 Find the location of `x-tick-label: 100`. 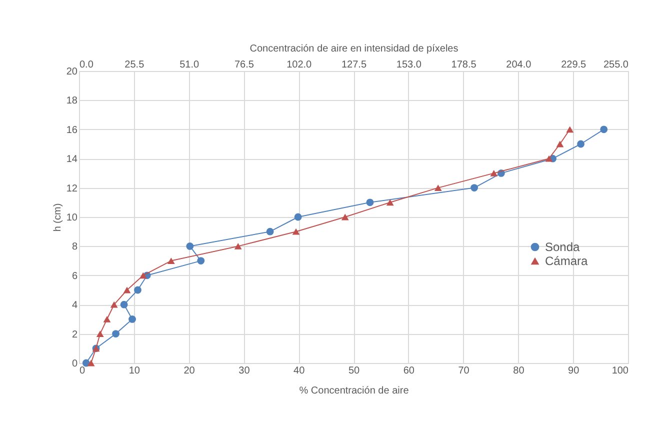

x-tick-label: 100 is located at coordinates (620, 371).